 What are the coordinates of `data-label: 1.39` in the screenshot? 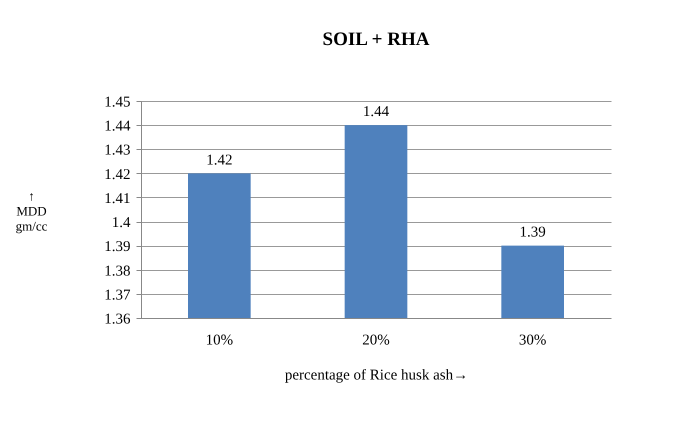 It's located at (533, 232).